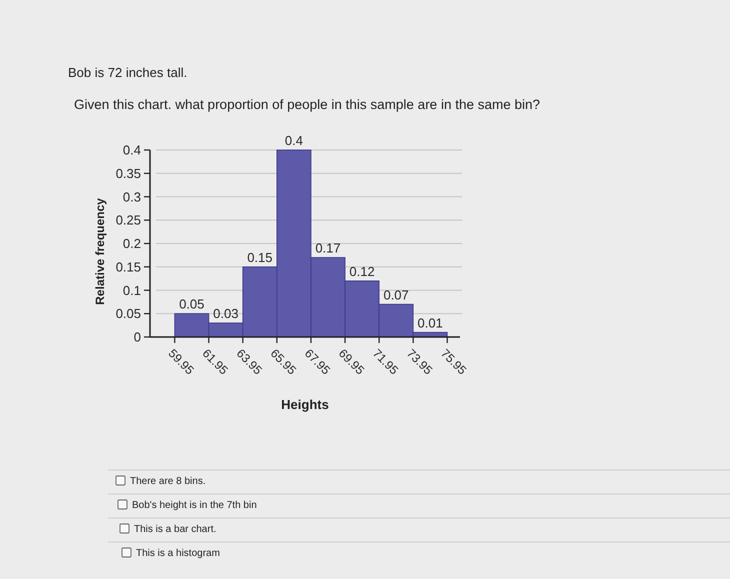  Describe the element at coordinates (100, 251) in the screenshot. I see `y-axis-title: Relative frequency` at that location.